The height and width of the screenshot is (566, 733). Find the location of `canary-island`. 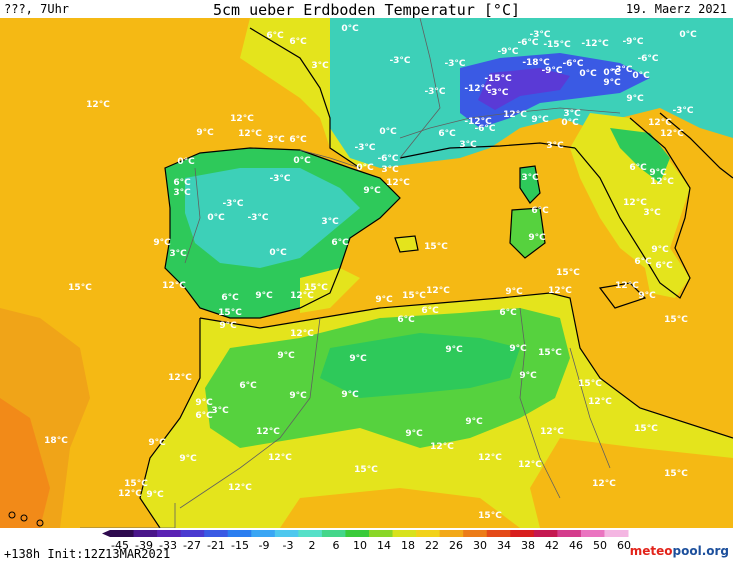

canary-island is located at coordinates (40, 523).